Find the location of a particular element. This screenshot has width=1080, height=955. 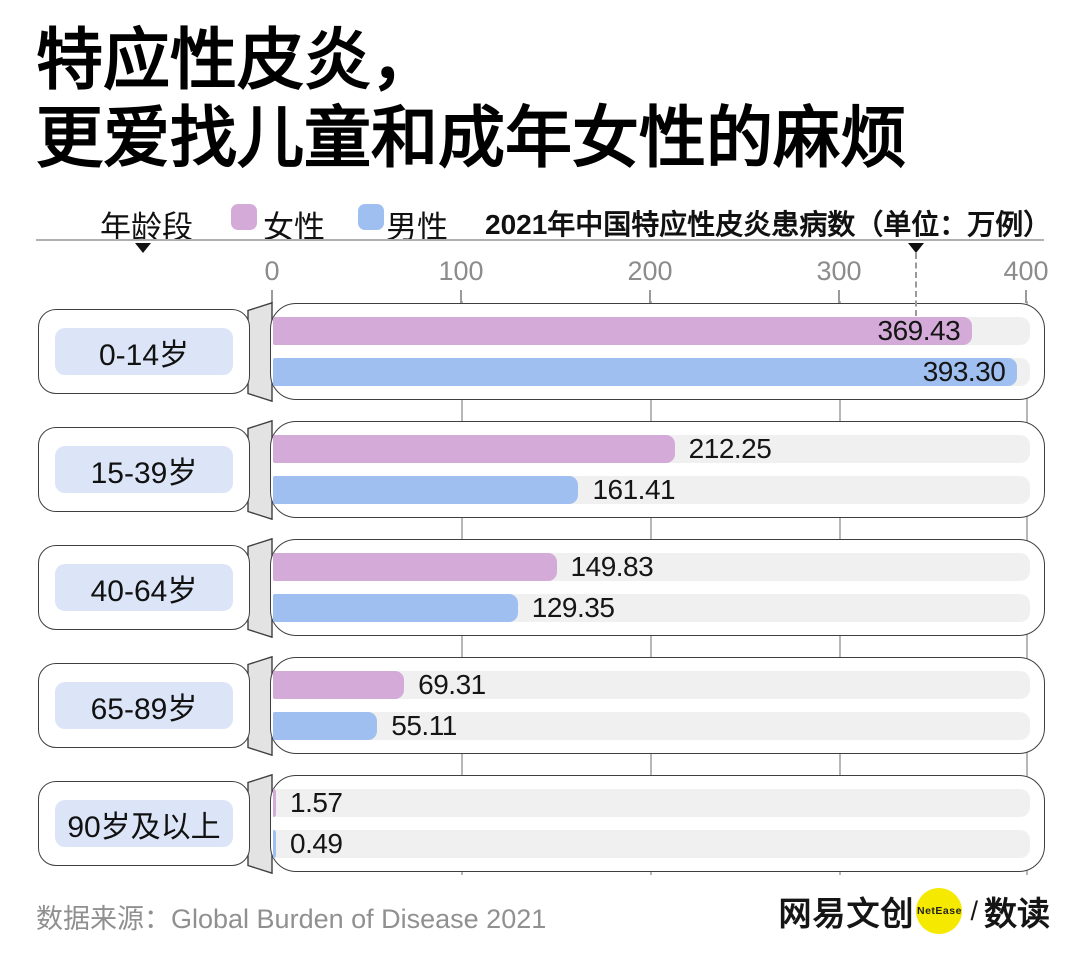

axis-tick-100: 100 is located at coordinates (461, 271).